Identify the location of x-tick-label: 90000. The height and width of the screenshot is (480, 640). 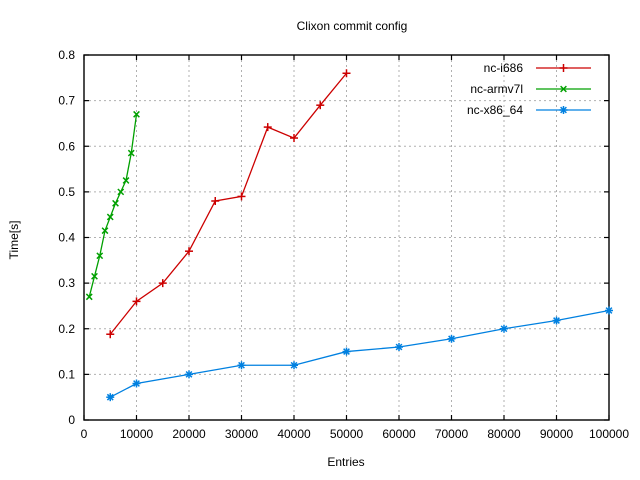
(557, 434).